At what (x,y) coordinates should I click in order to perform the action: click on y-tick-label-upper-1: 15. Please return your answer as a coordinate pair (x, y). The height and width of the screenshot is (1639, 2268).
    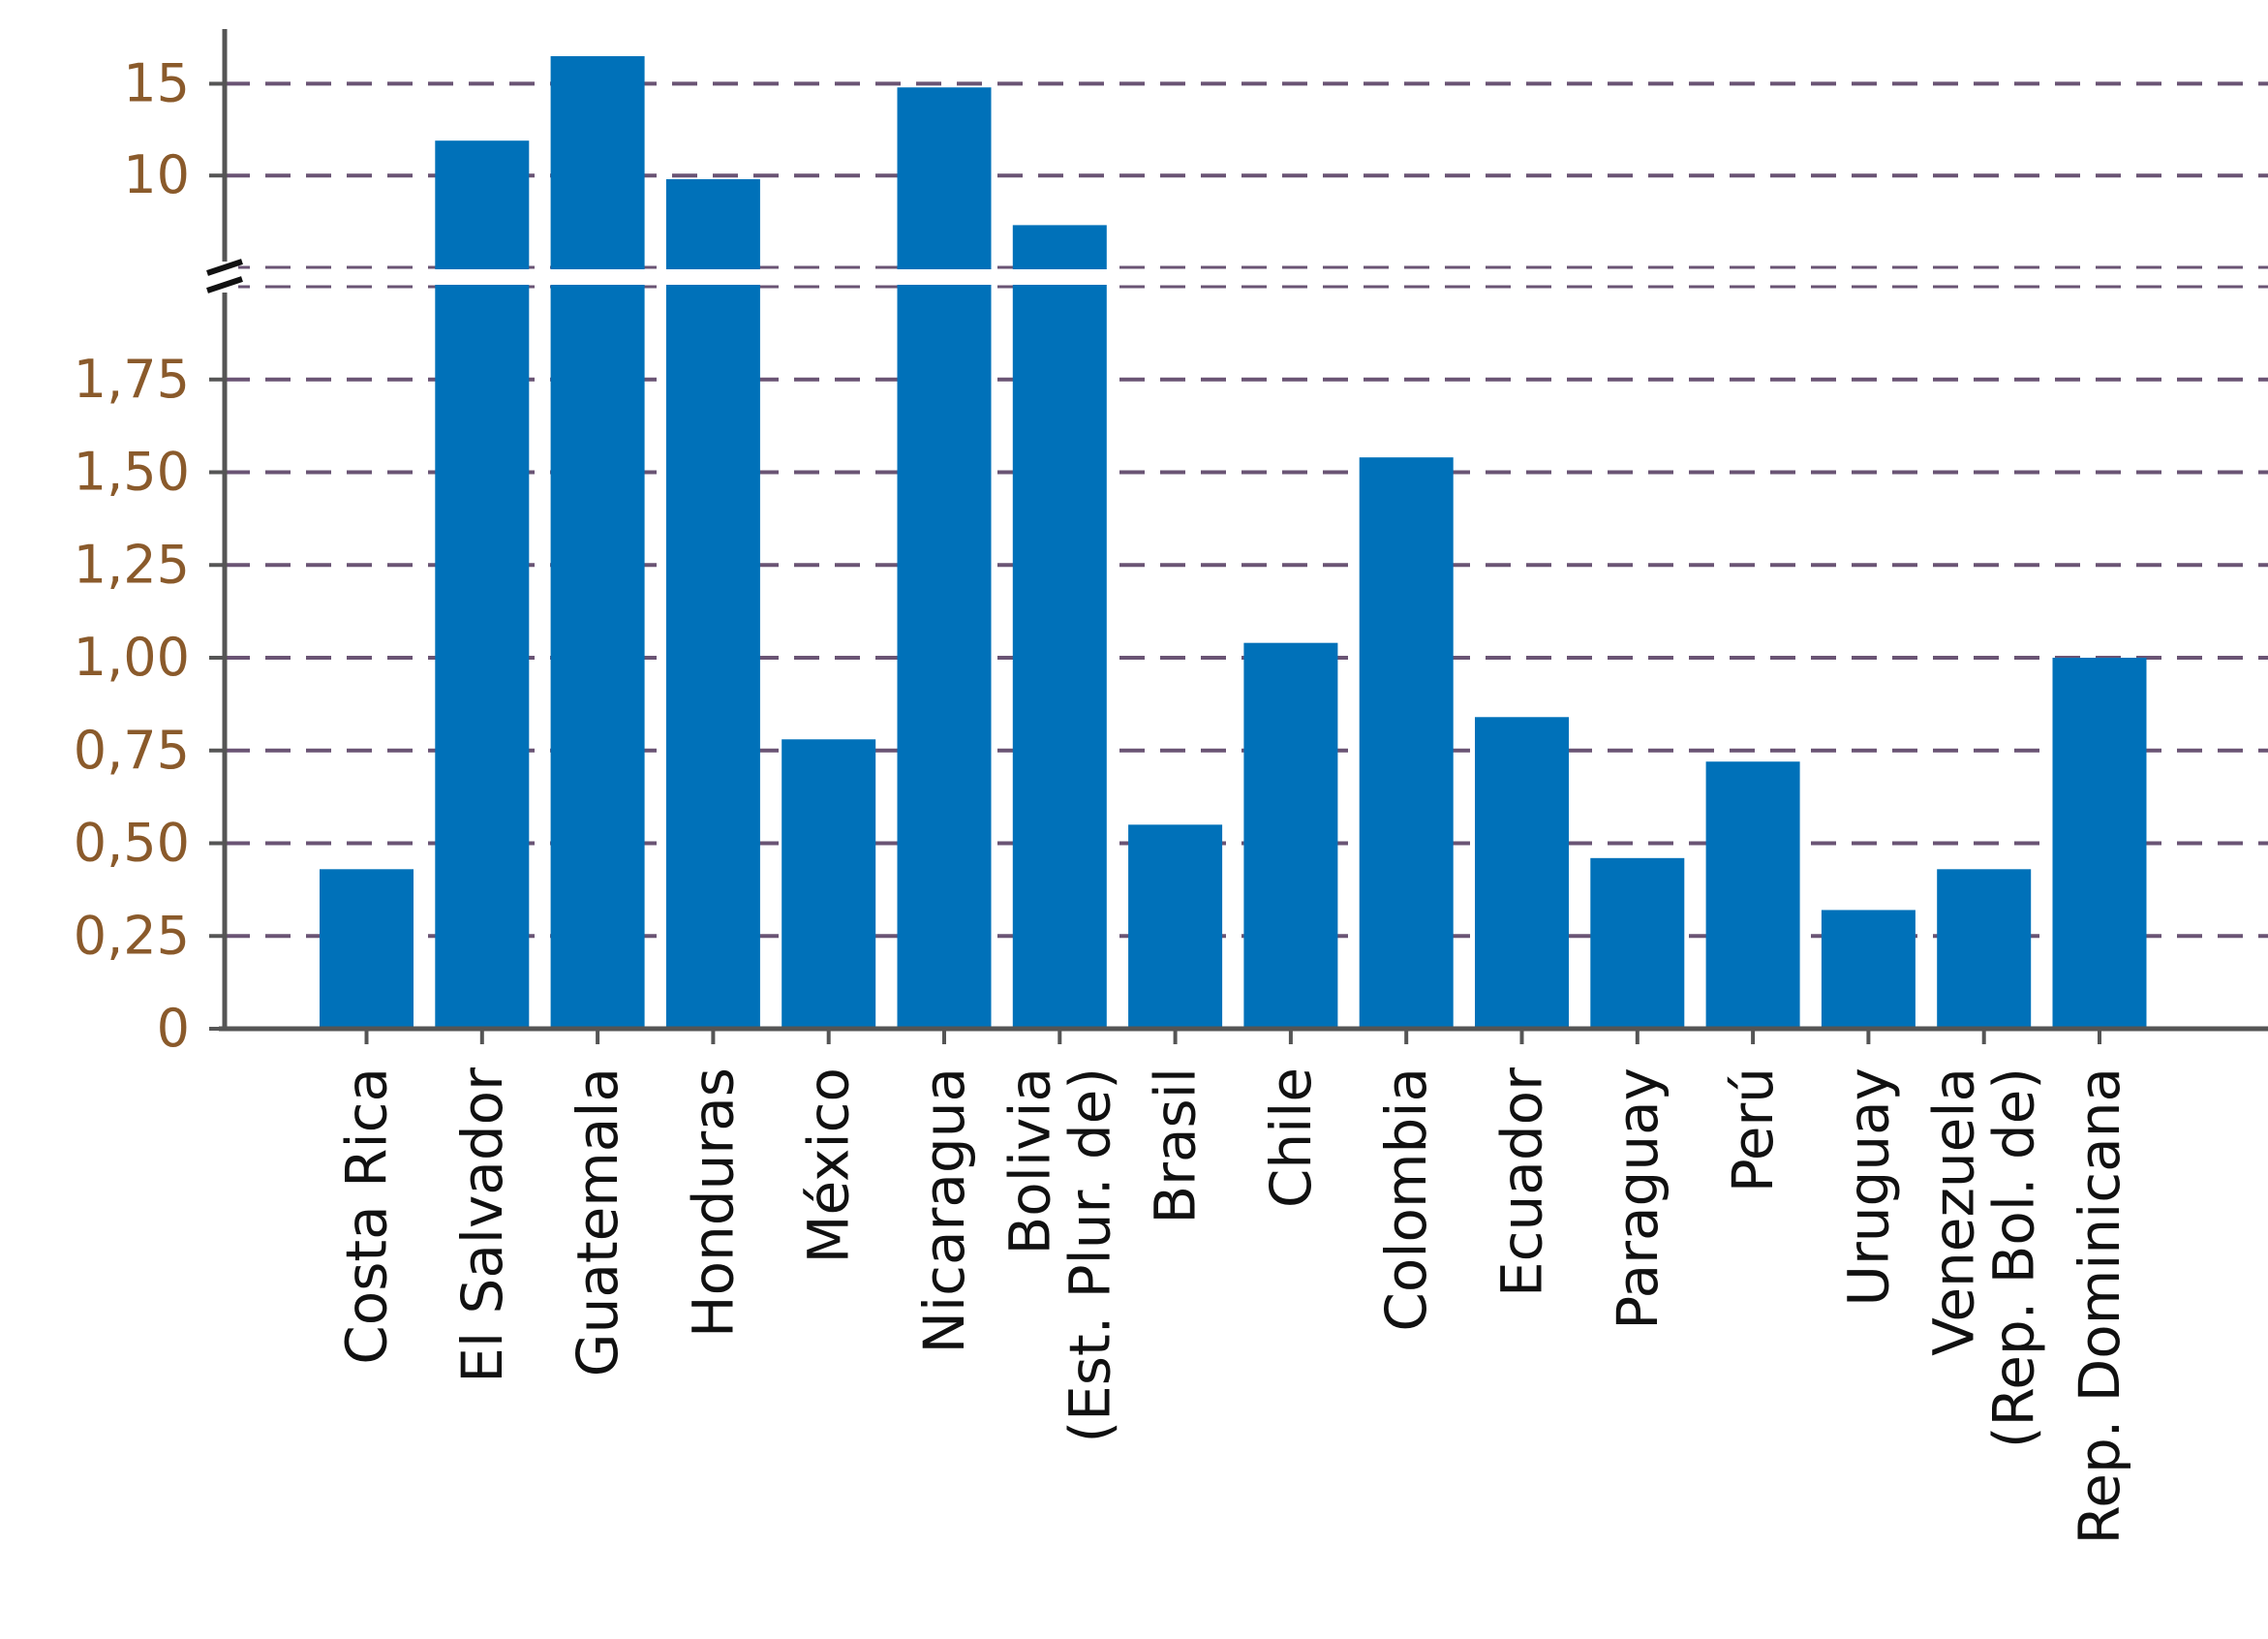
    Looking at the image, I should click on (157, 83).